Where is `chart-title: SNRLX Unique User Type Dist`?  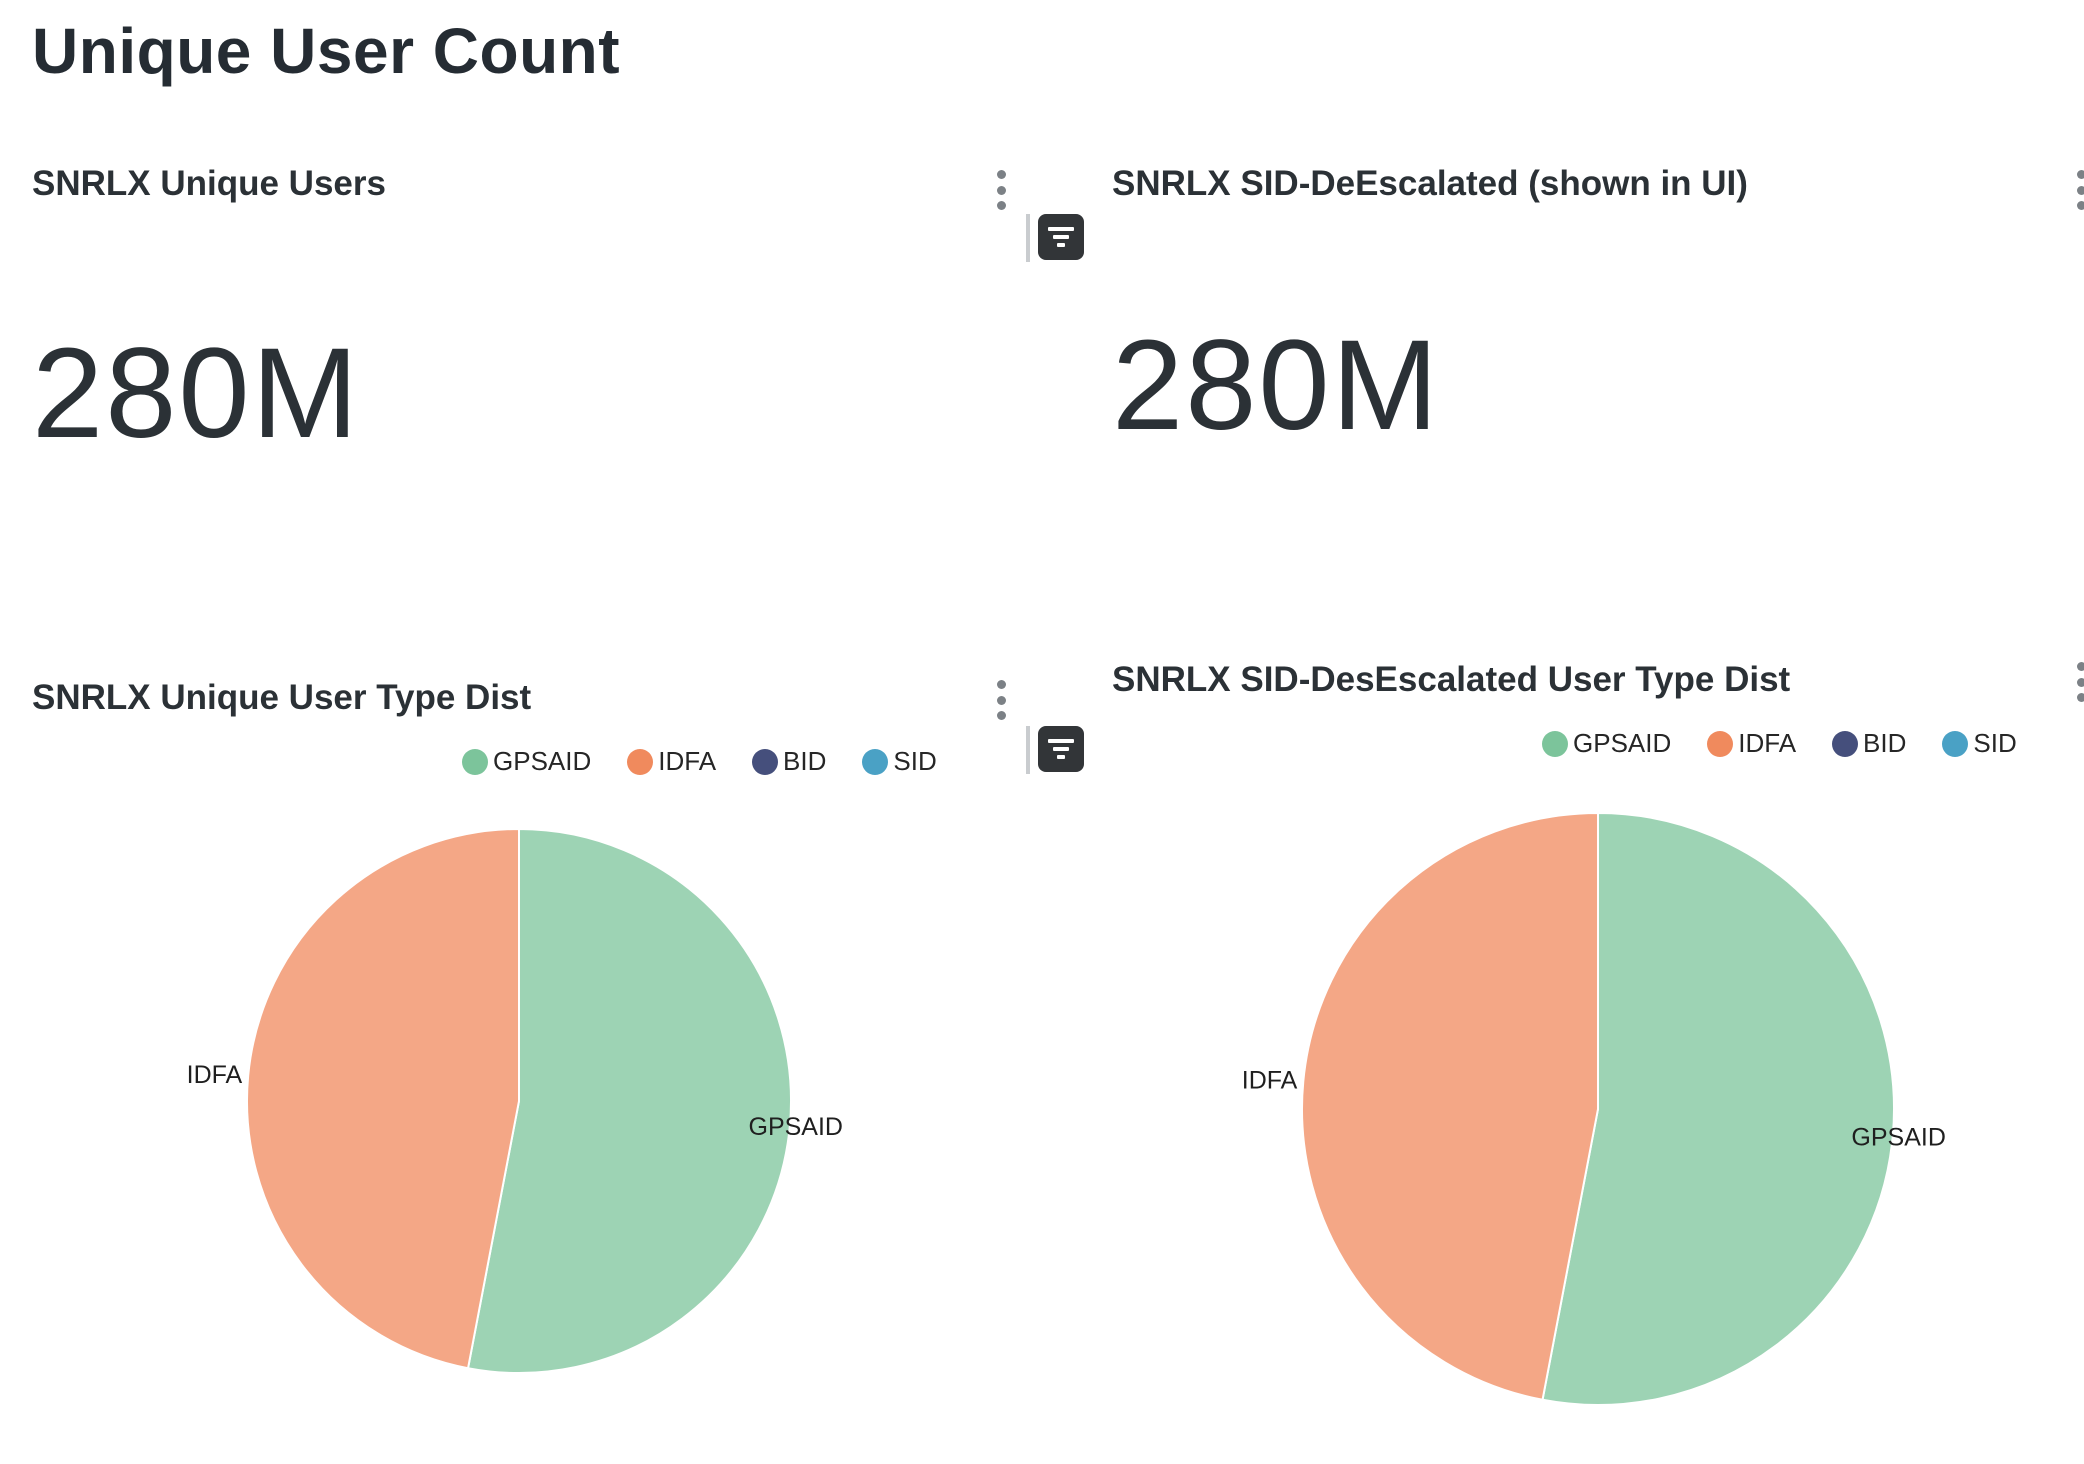
chart-title: SNRLX Unique User Type Dist is located at coordinates (282, 697).